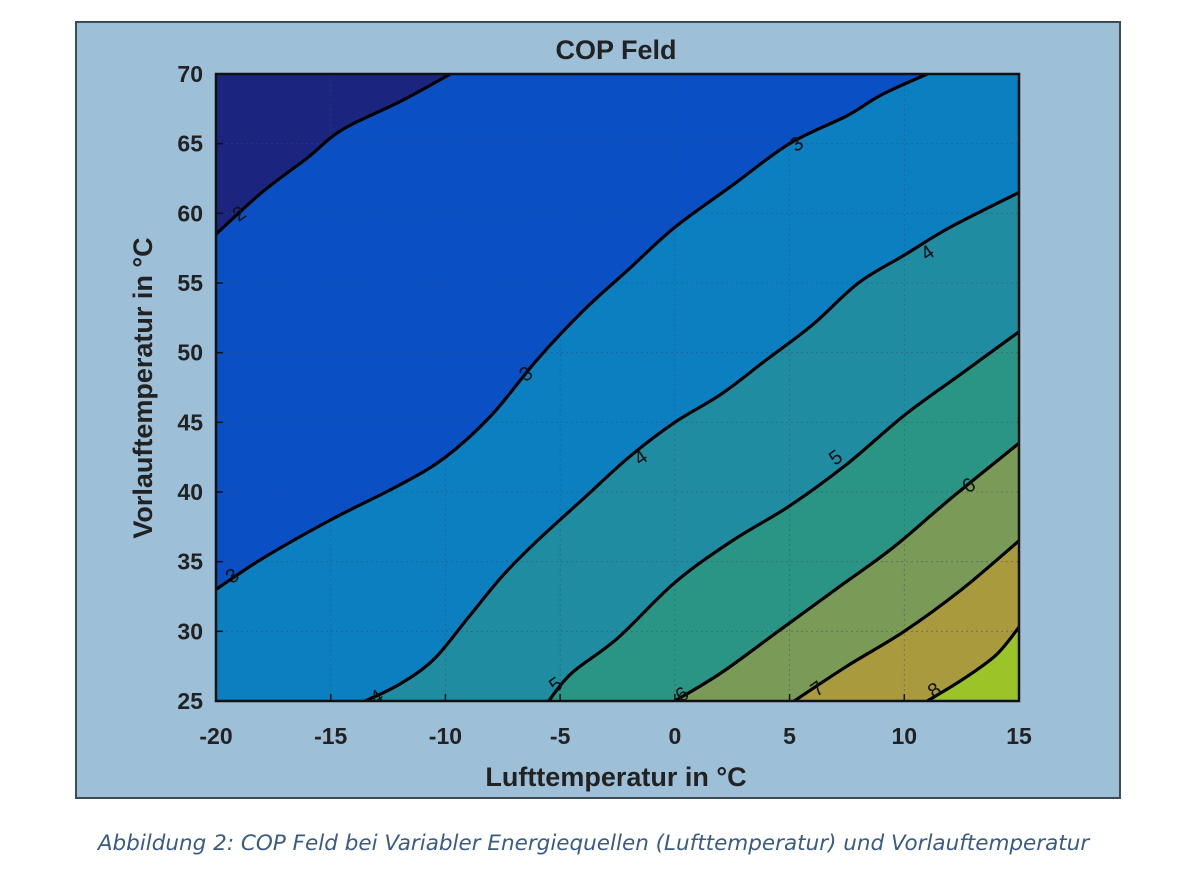  Describe the element at coordinates (190, 387) in the screenshot. I see `y-tick-labels: 25 30 35 40 45 50 55 60 65 70` at that location.